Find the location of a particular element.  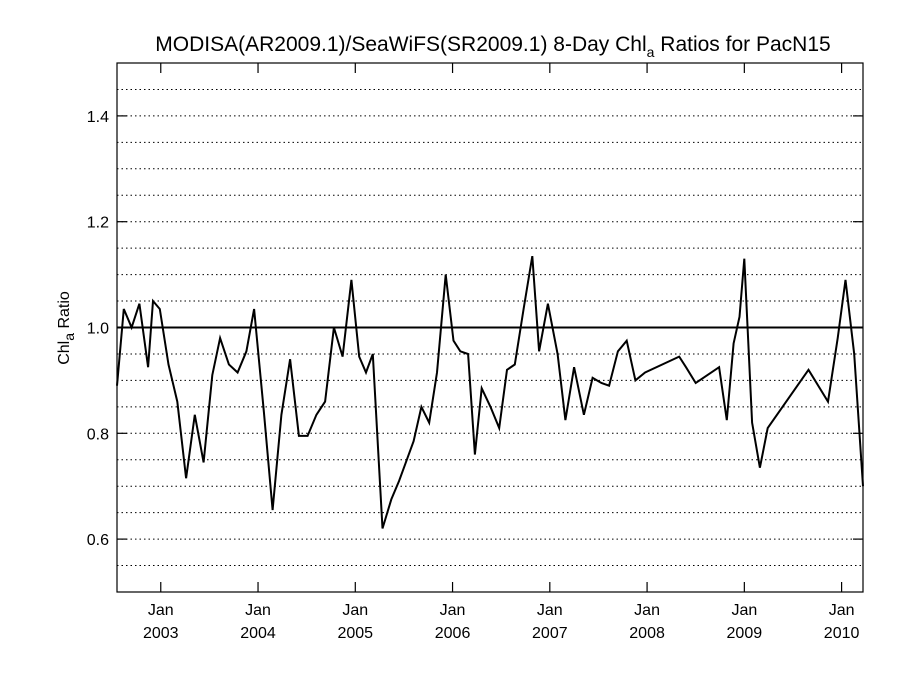

y-axis-label-suffix: Ratio is located at coordinates (64, 312).